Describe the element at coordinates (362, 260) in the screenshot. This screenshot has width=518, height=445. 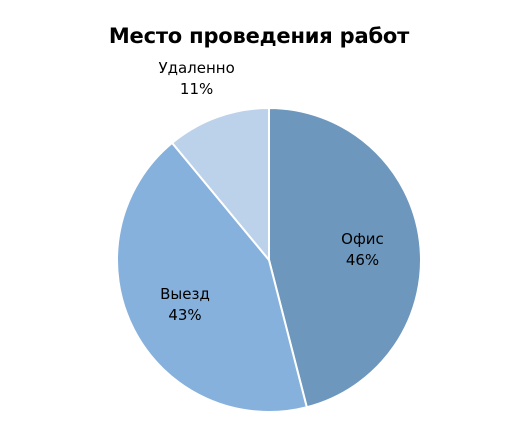
I see `slice-label-value-0: 46%` at that location.